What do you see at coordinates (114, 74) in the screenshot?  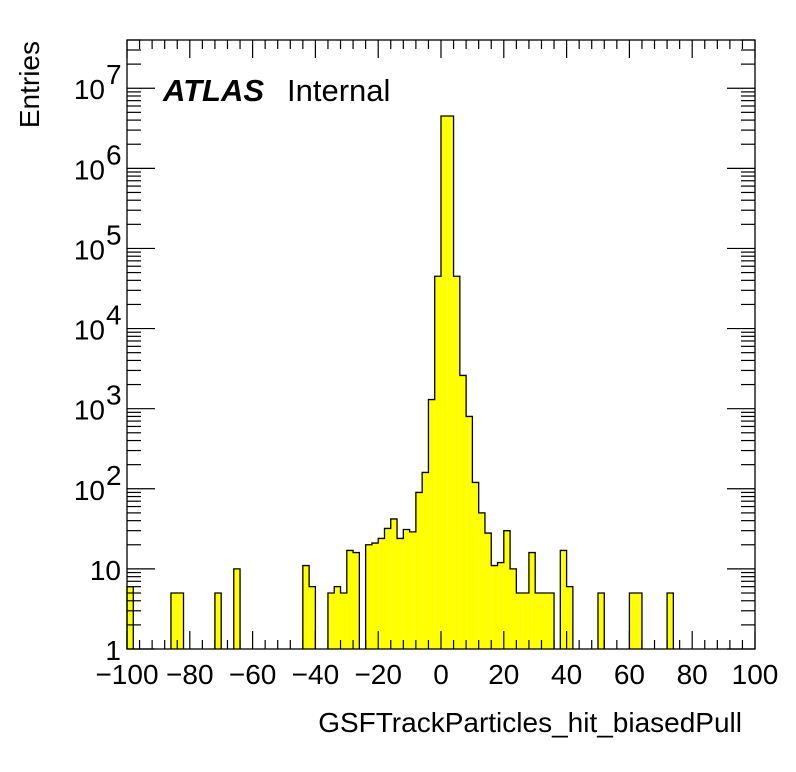 I see `y-tick-exponent: 7` at bounding box center [114, 74].